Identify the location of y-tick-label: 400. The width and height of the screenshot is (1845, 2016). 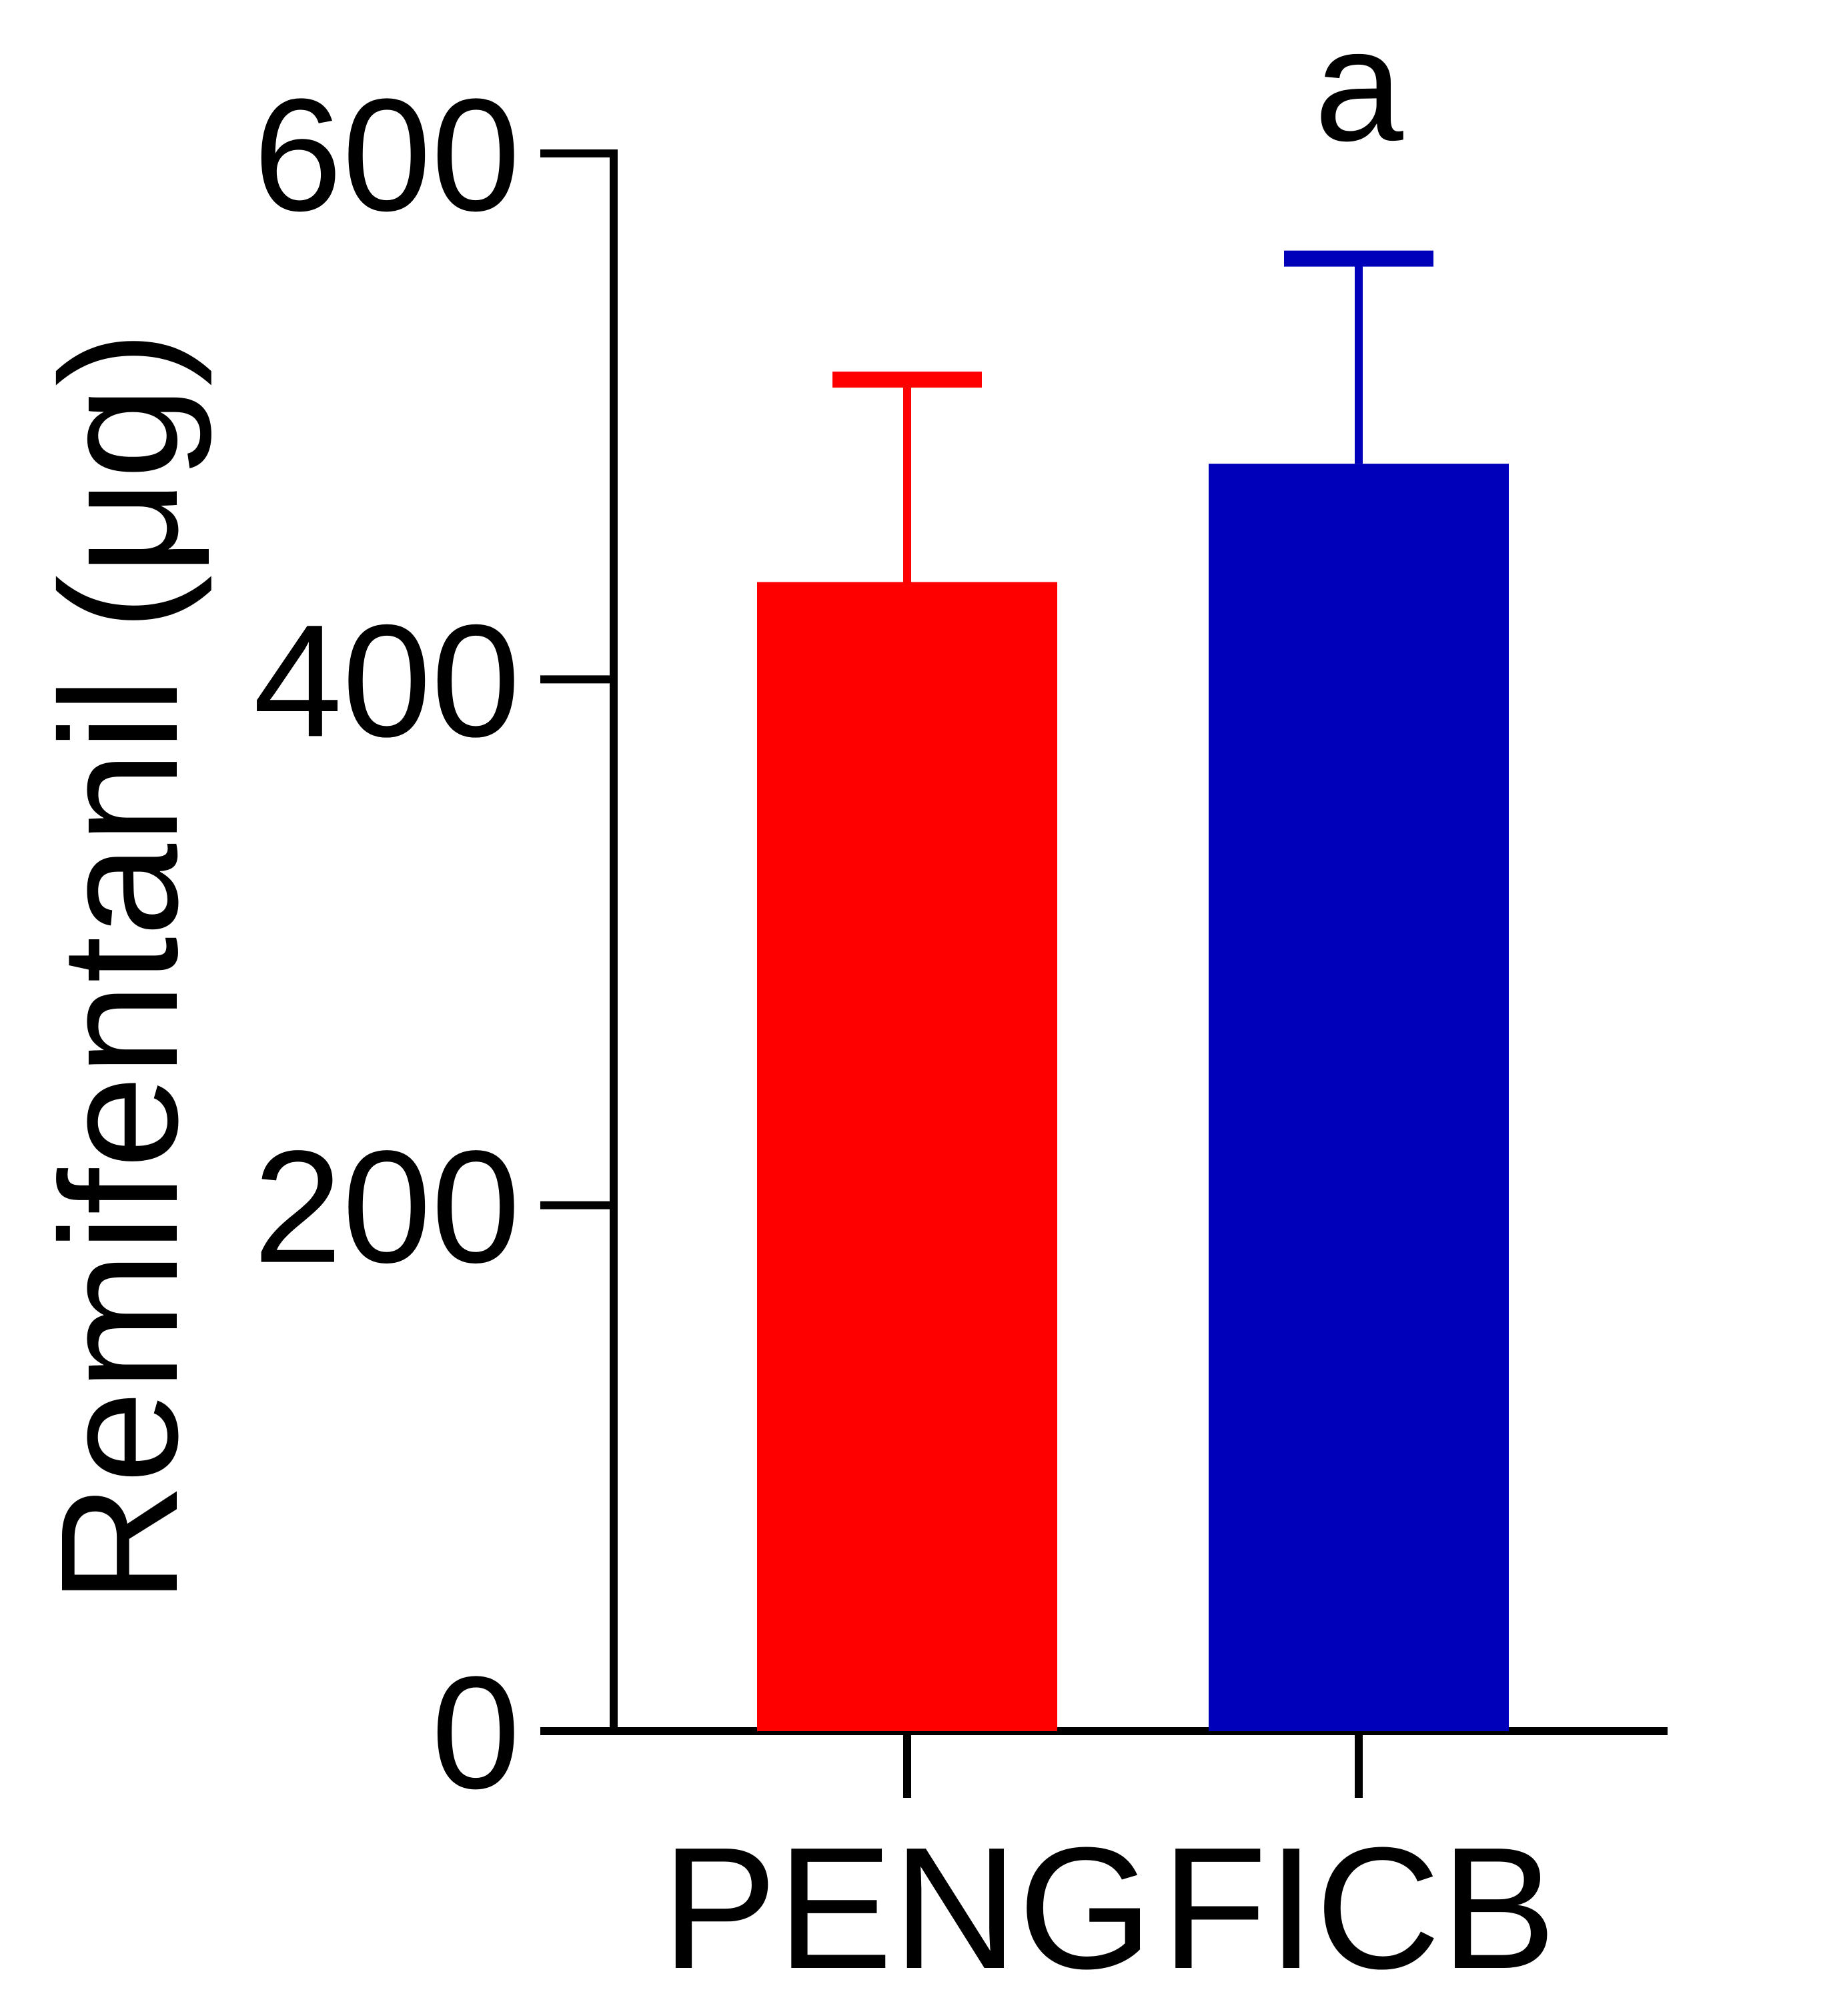
(387, 680).